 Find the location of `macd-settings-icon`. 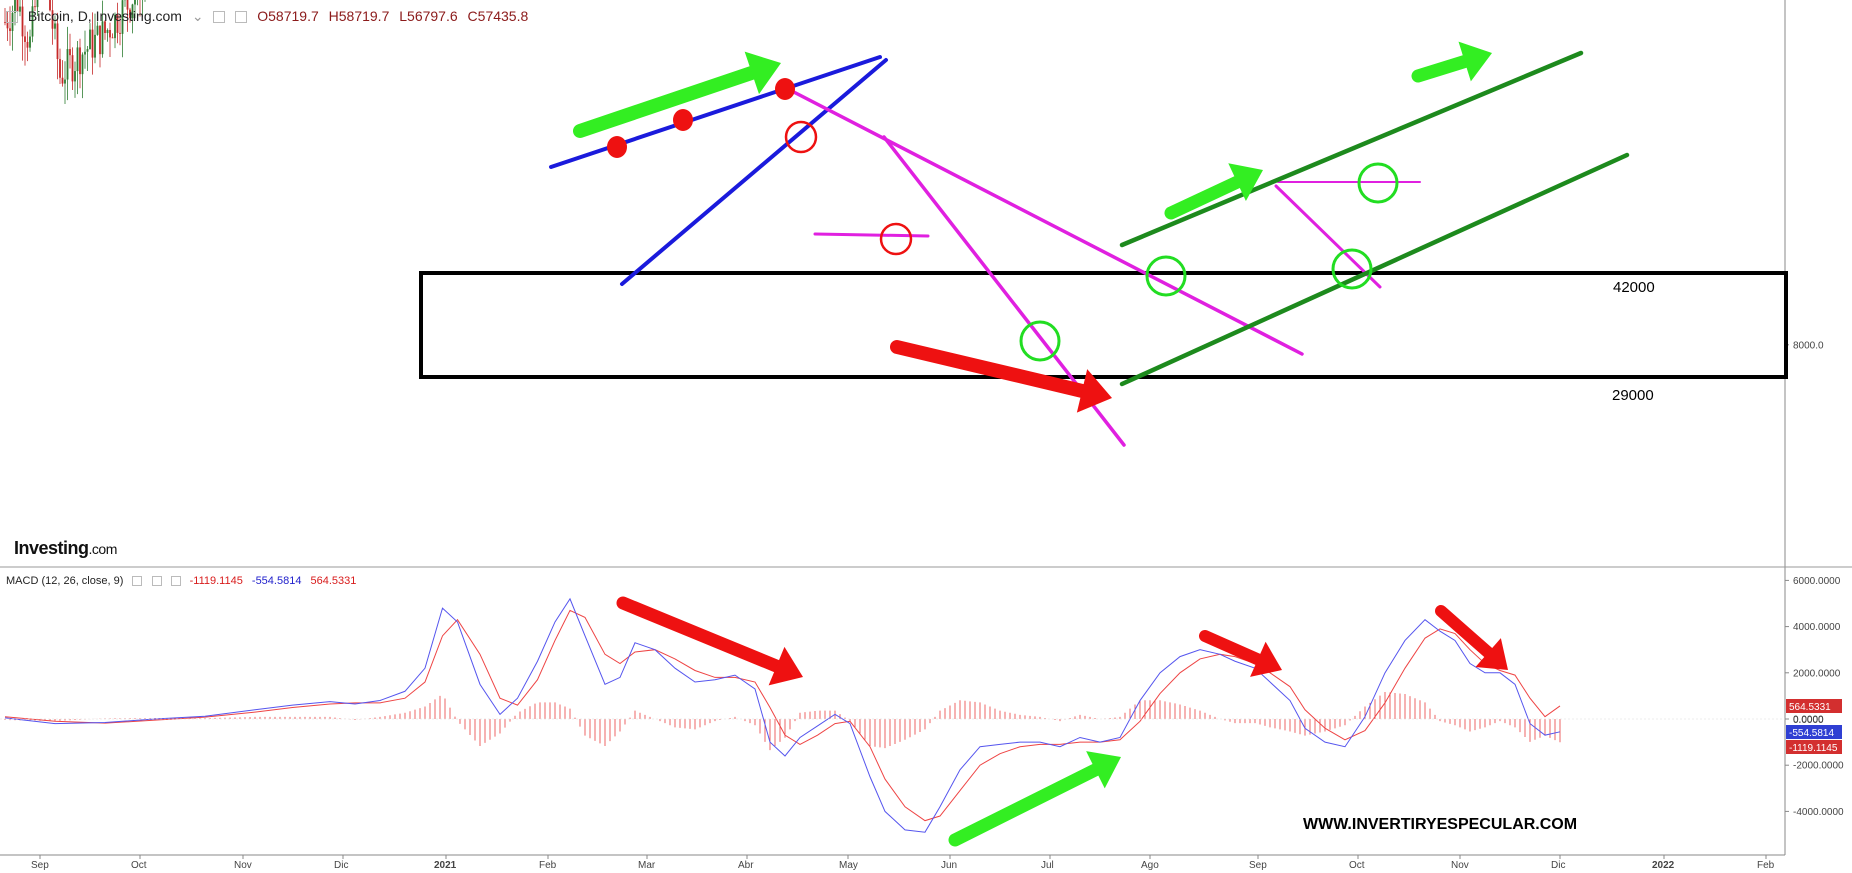

macd-settings-icon is located at coordinates (156, 581).